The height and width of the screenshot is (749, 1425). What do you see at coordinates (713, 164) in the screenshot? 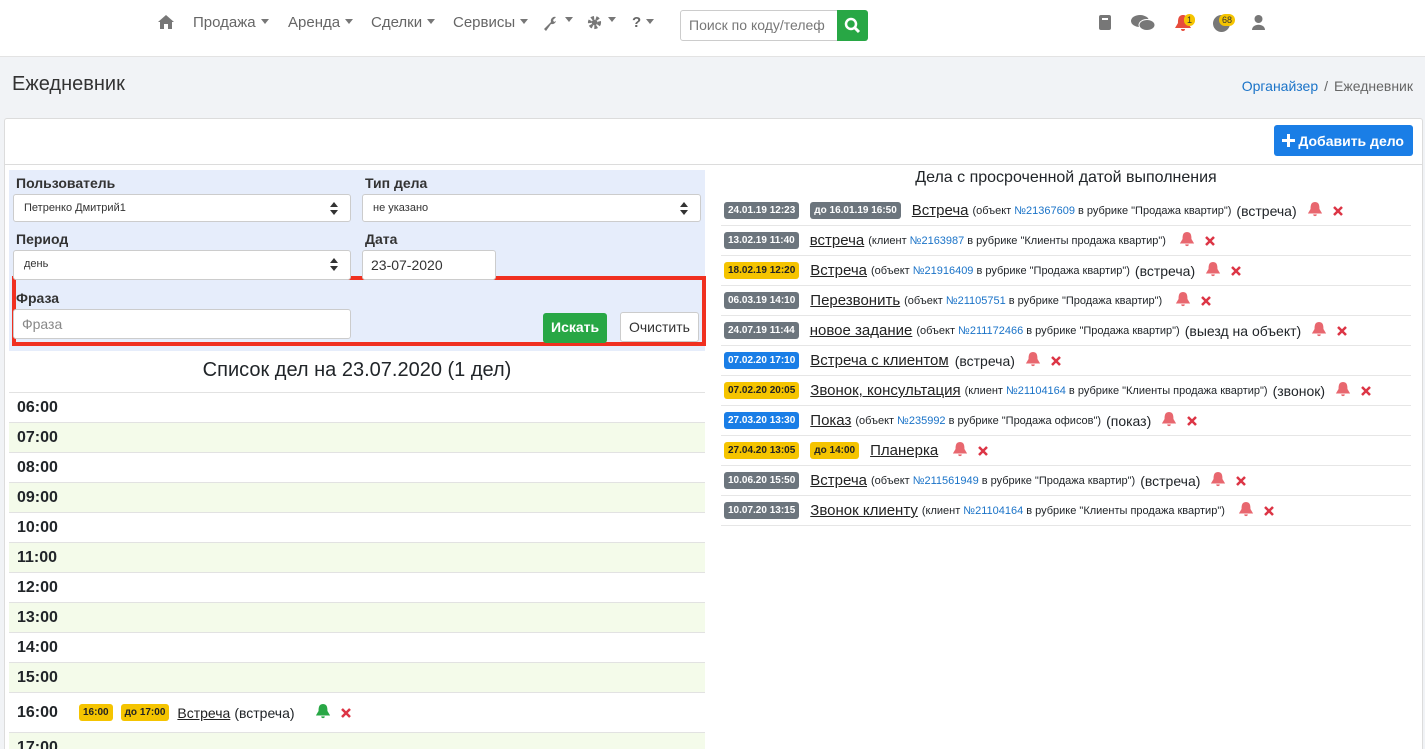
I see `divider` at bounding box center [713, 164].